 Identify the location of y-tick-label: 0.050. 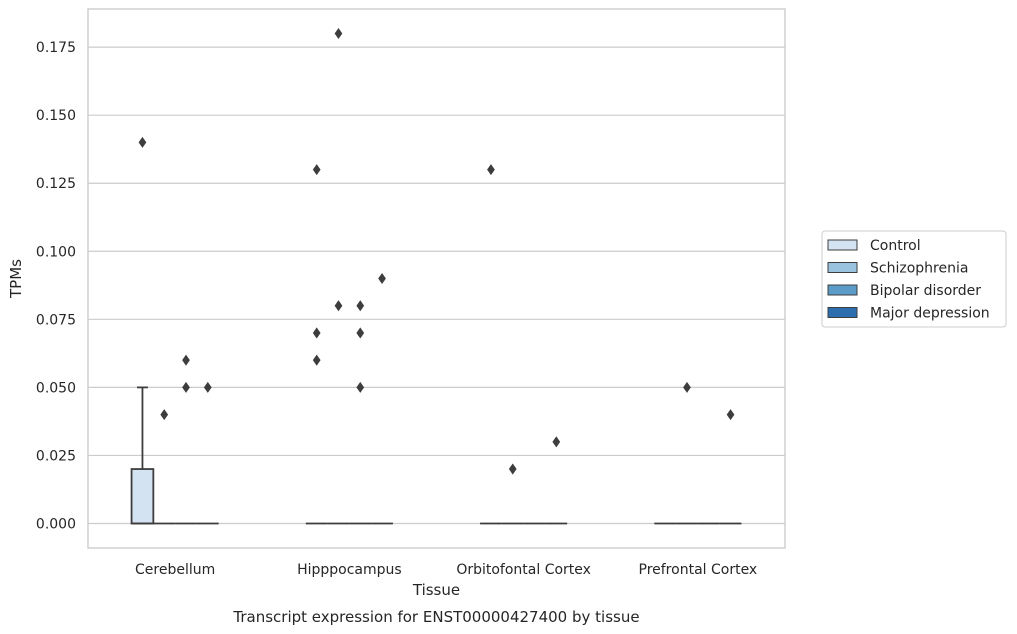
(56, 388).